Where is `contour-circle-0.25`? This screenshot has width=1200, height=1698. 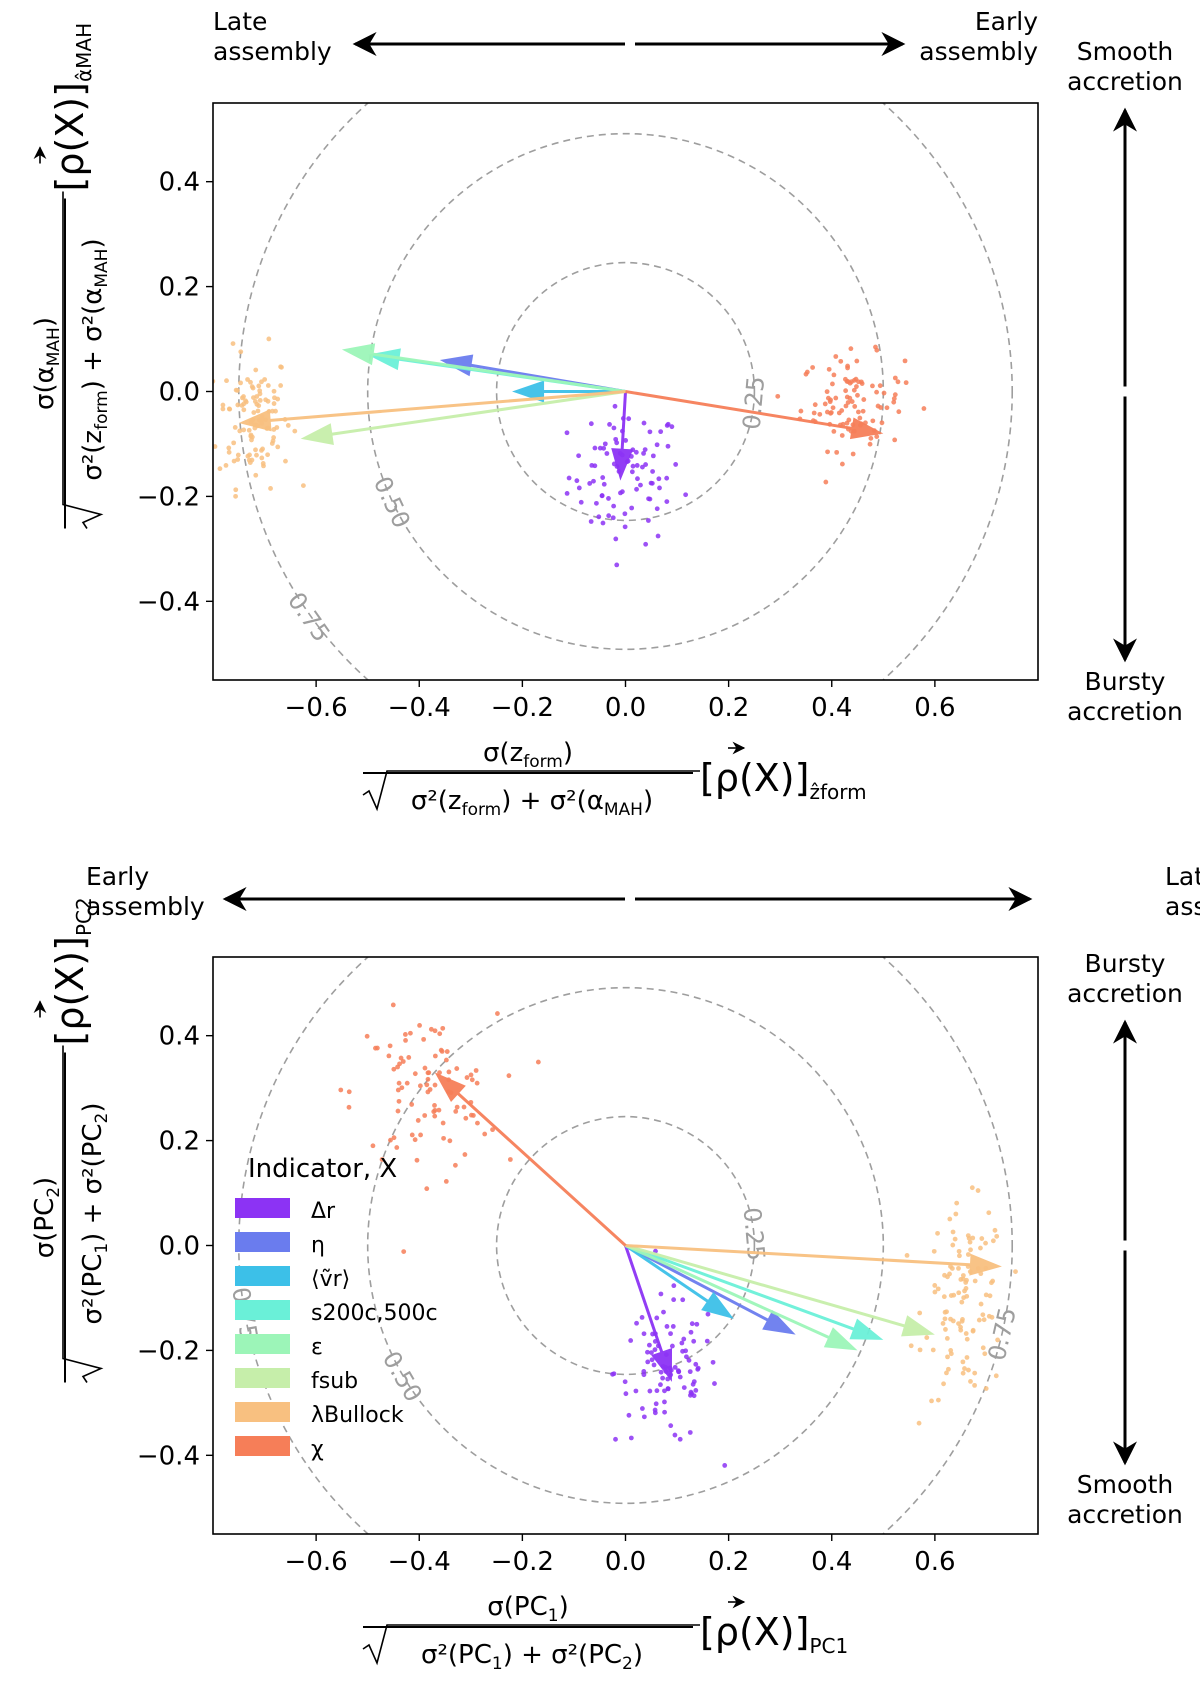
contour-circle-0.25 is located at coordinates (625, 391).